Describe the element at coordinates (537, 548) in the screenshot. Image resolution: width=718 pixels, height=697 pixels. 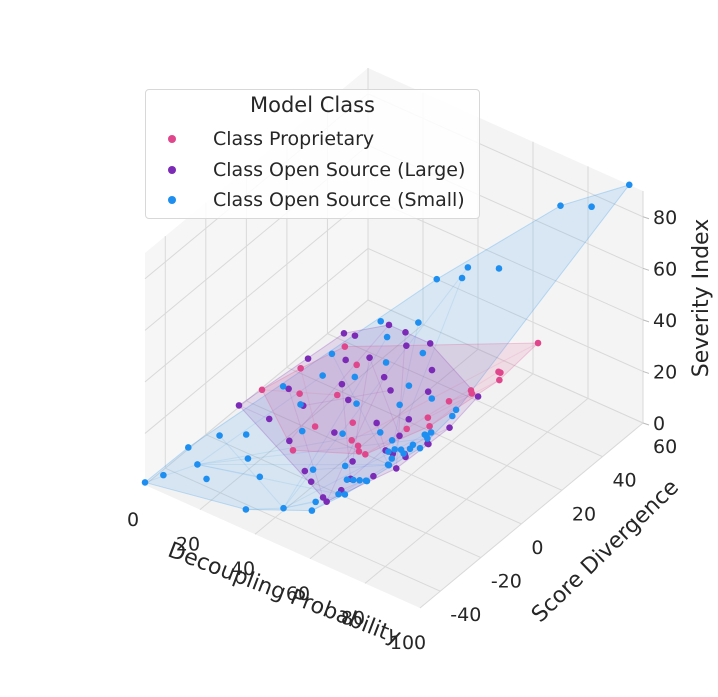
I see `y-tick-label: 0` at that location.